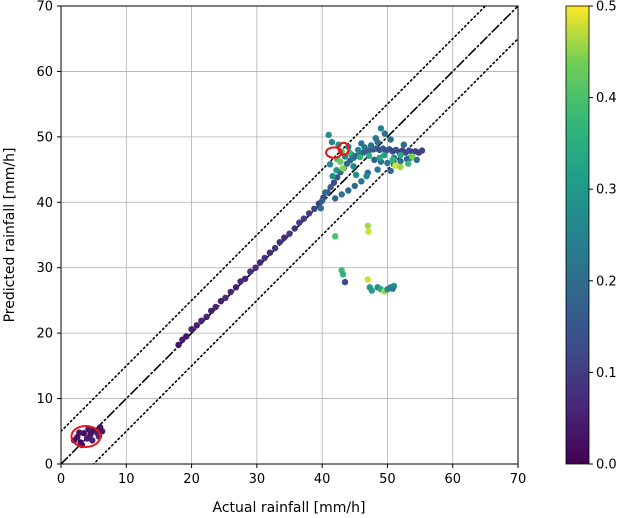 This screenshot has width=628, height=518. I want to click on y-tick-label: 30, so click(44, 268).